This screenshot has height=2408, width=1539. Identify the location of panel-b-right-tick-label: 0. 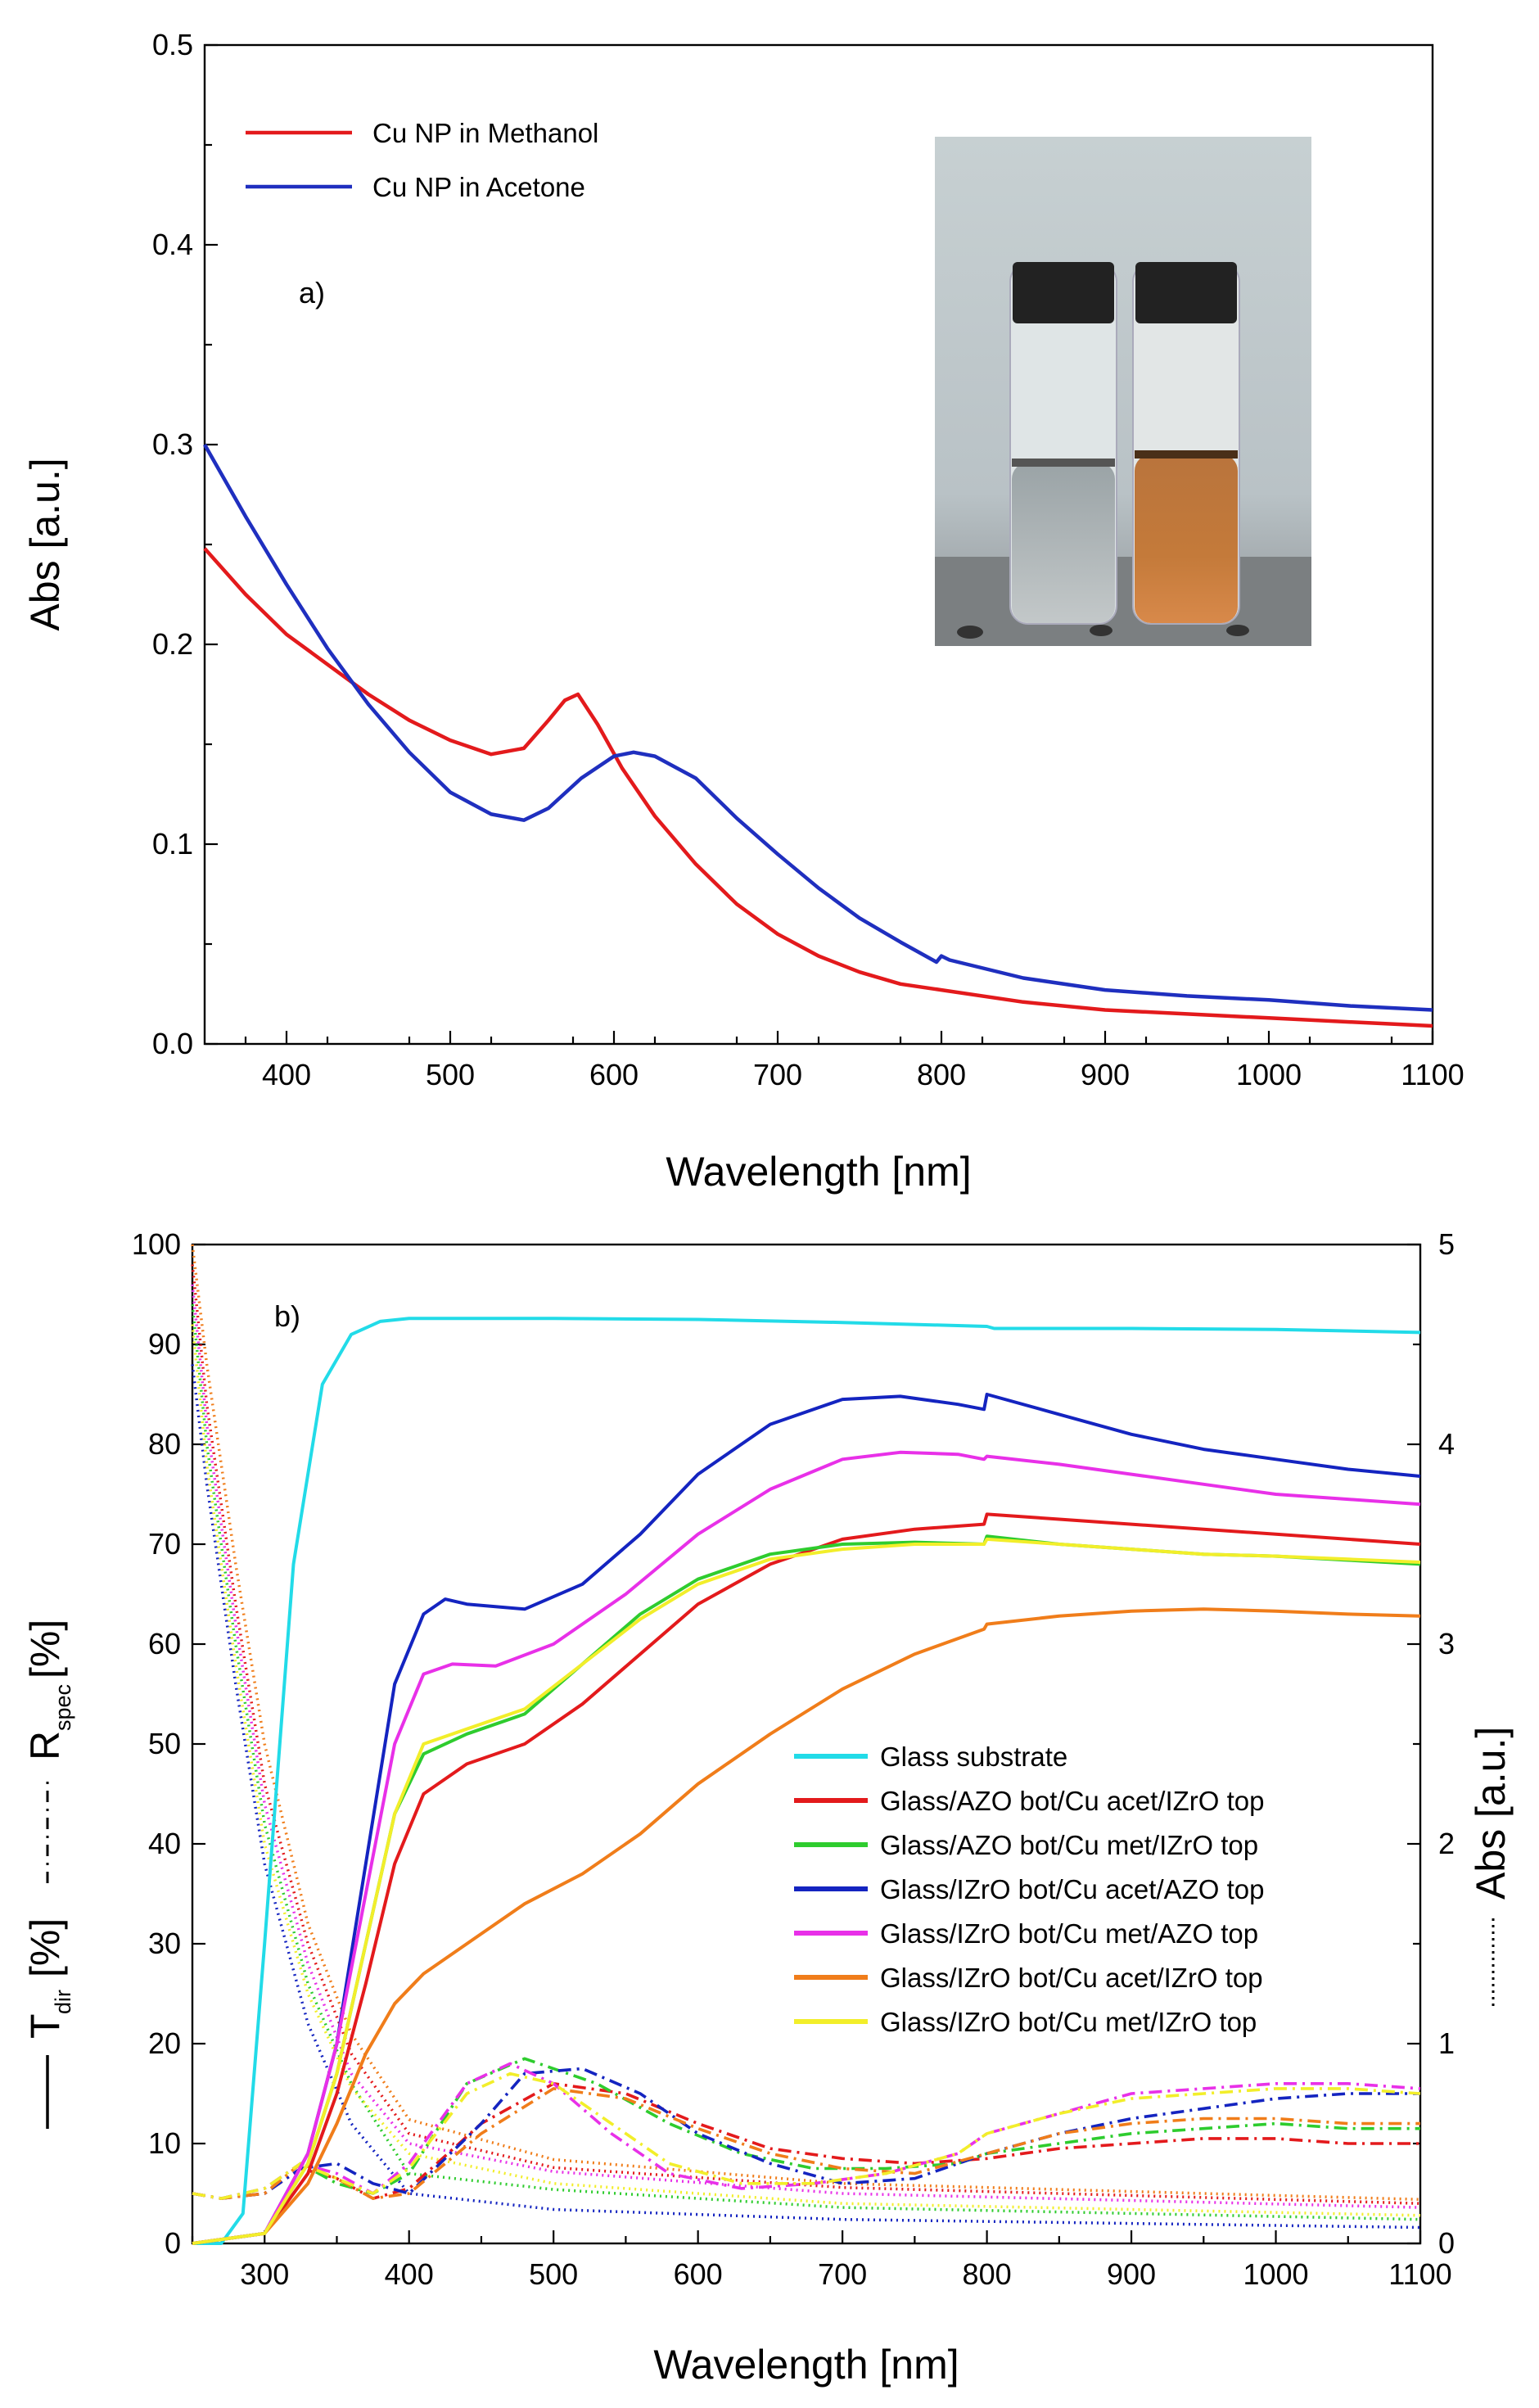
(1446, 2243).